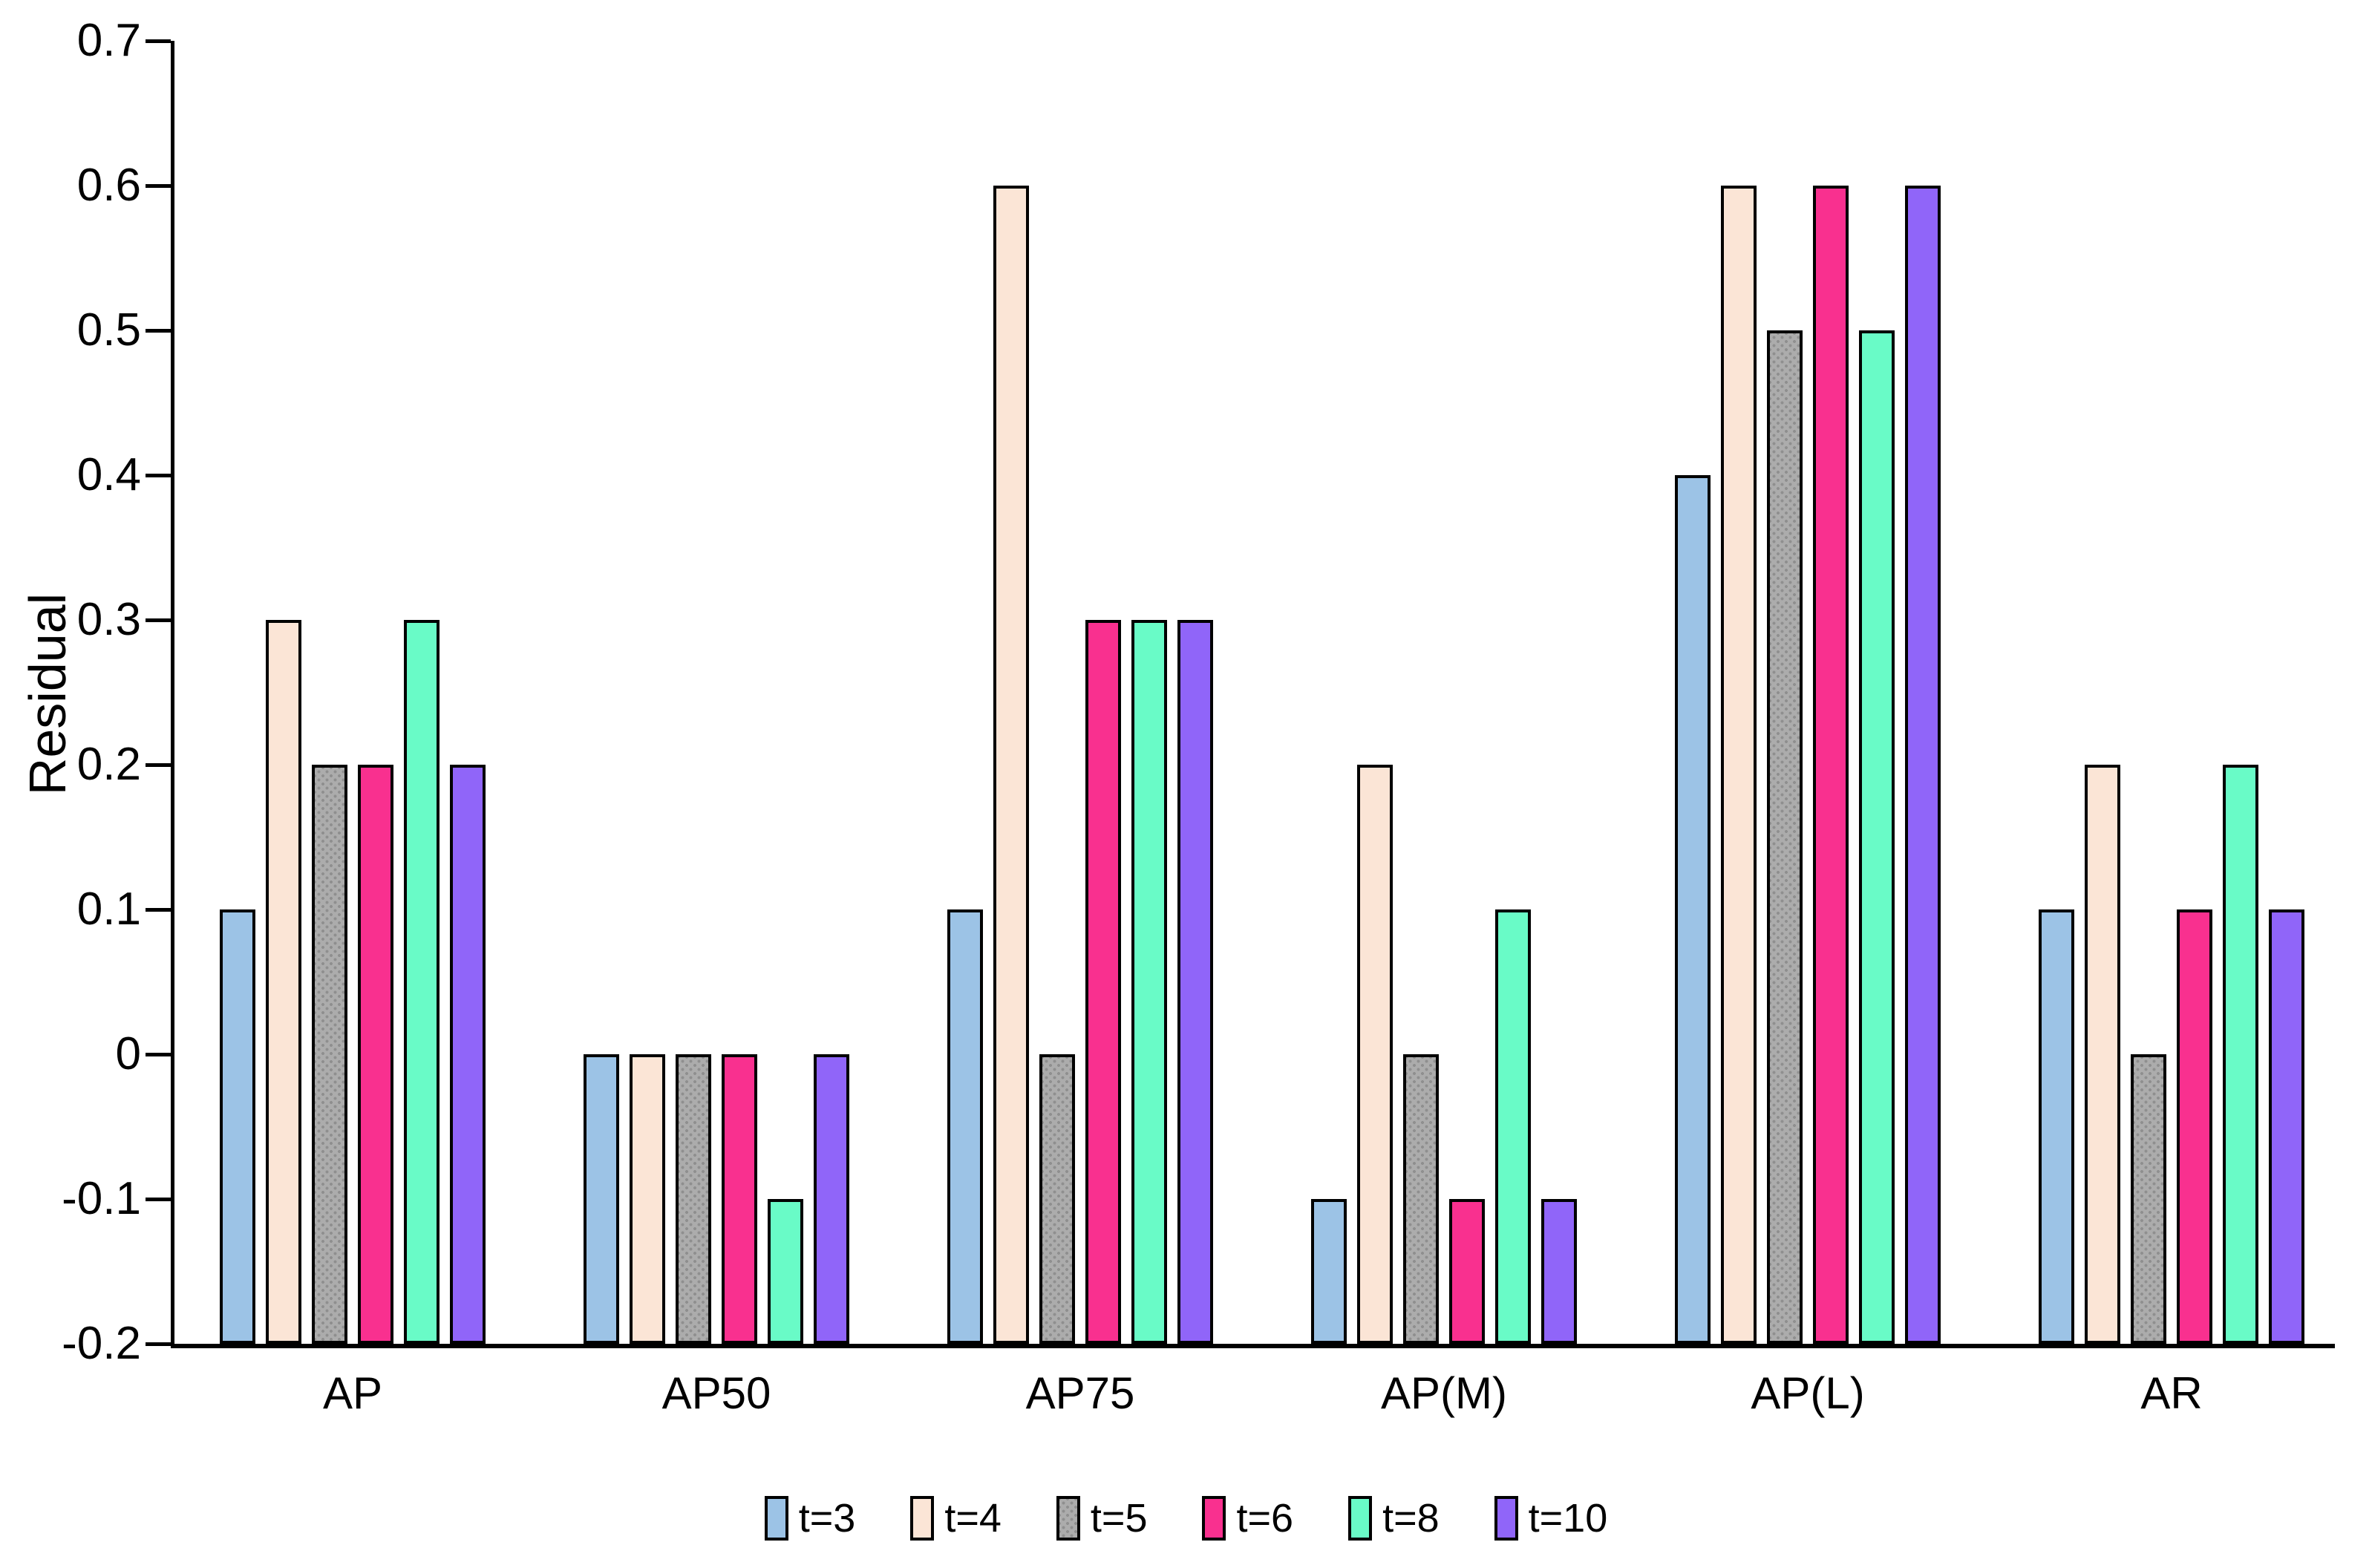 This screenshot has width=2372, height=1568. I want to click on legend-item-t-5: t=5, so click(1102, 1518).